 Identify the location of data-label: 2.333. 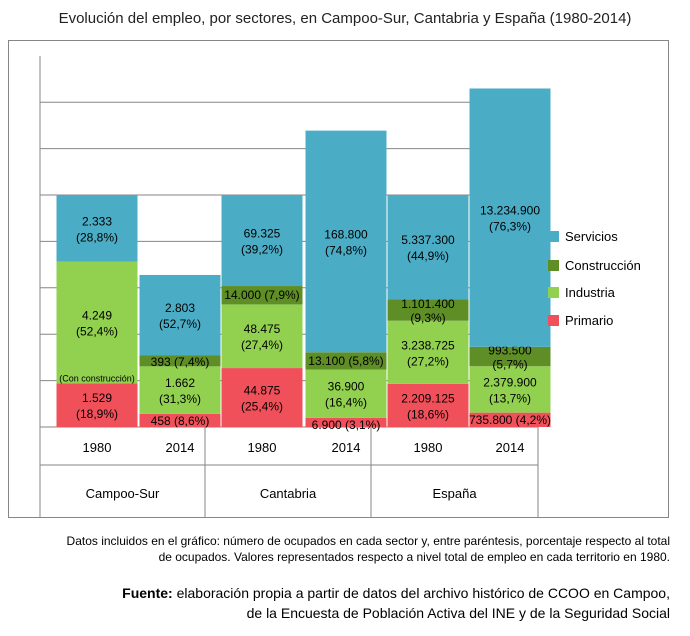
(97, 221).